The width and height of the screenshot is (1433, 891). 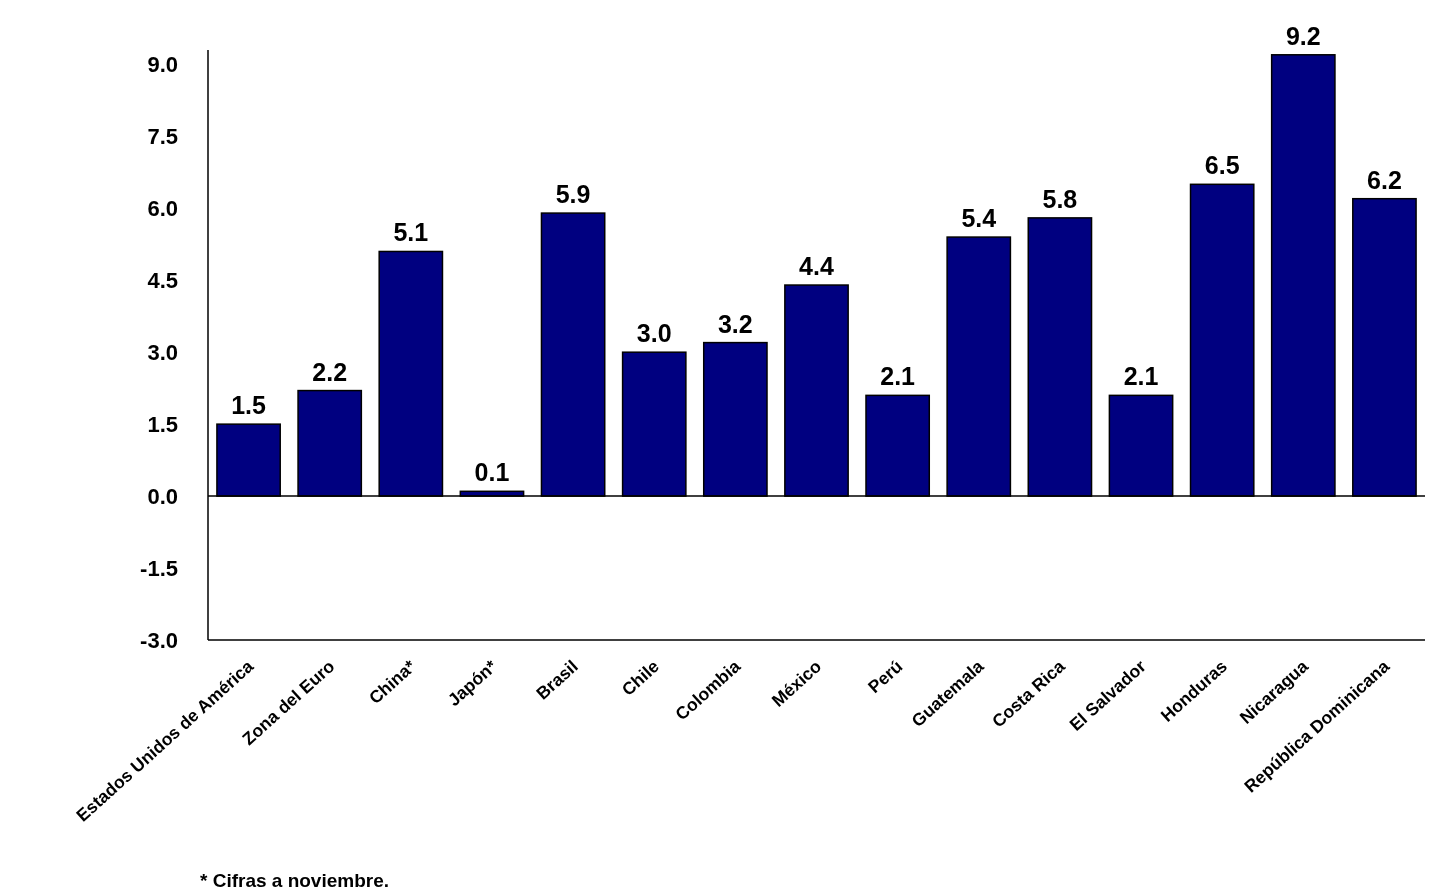 I want to click on y-tick-label: 0.0, so click(x=162, y=496).